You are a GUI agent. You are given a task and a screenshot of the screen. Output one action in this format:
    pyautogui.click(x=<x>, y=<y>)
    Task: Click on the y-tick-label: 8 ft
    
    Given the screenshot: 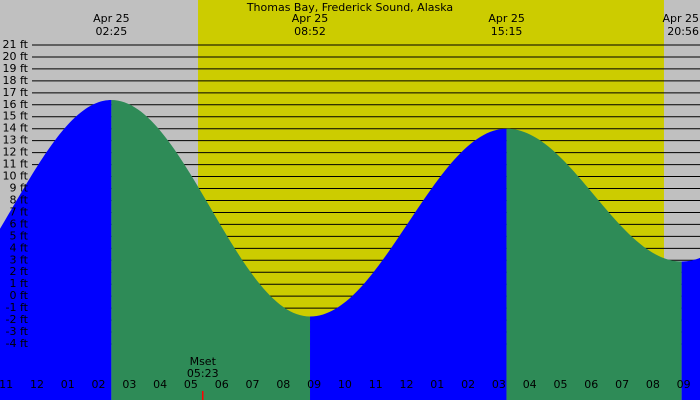 What is the action you would take?
    pyautogui.click(x=19, y=199)
    